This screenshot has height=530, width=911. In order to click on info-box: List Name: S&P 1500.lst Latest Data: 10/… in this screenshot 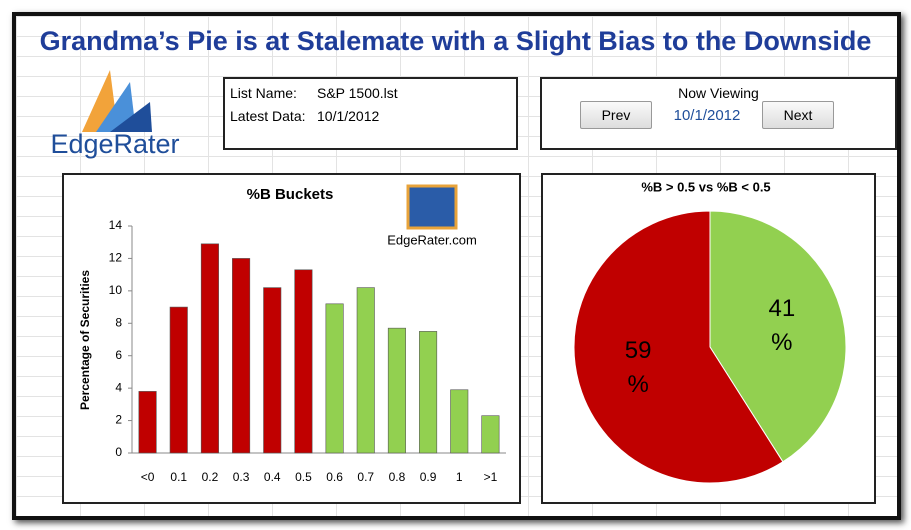, I will do `click(370, 113)`.